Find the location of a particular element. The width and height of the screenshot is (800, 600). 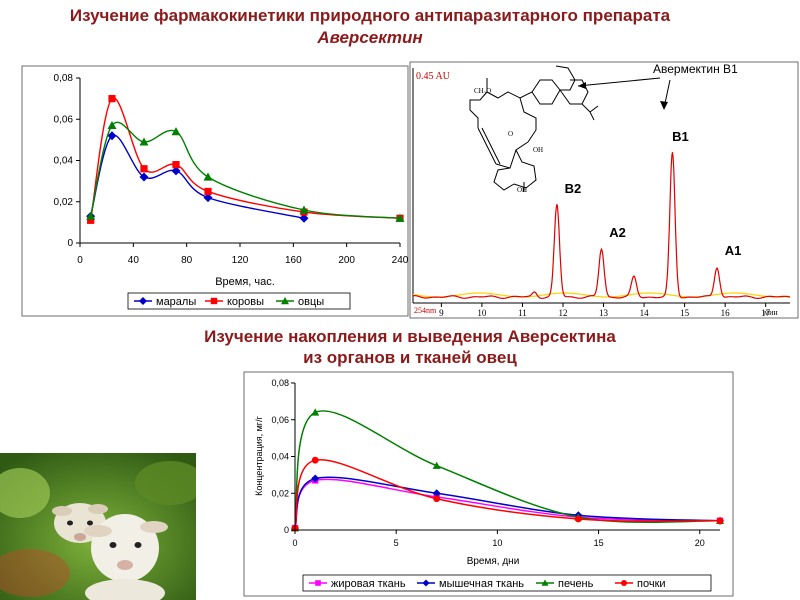

chart1-x-tick-label: 0 is located at coordinates (80, 260).